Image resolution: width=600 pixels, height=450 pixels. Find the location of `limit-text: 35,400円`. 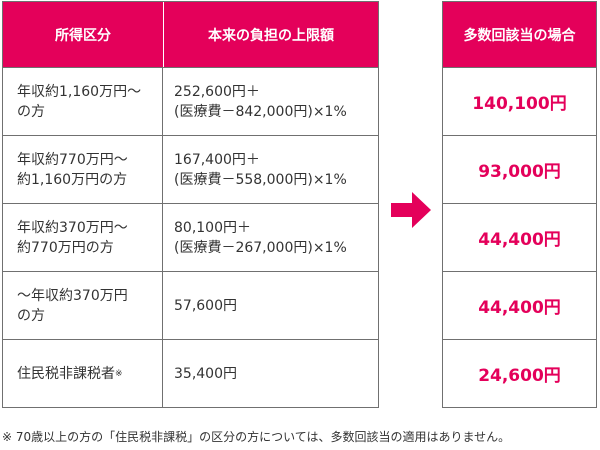

limit-text: 35,400円 is located at coordinates (205, 373).